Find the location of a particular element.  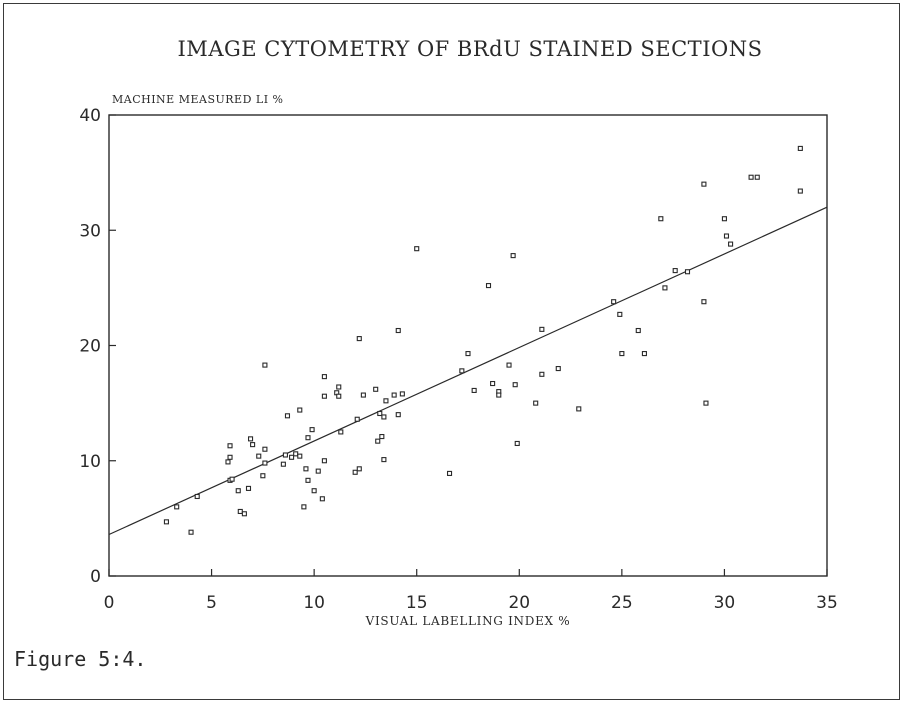

x-tick-label: 10 is located at coordinates (314, 603).